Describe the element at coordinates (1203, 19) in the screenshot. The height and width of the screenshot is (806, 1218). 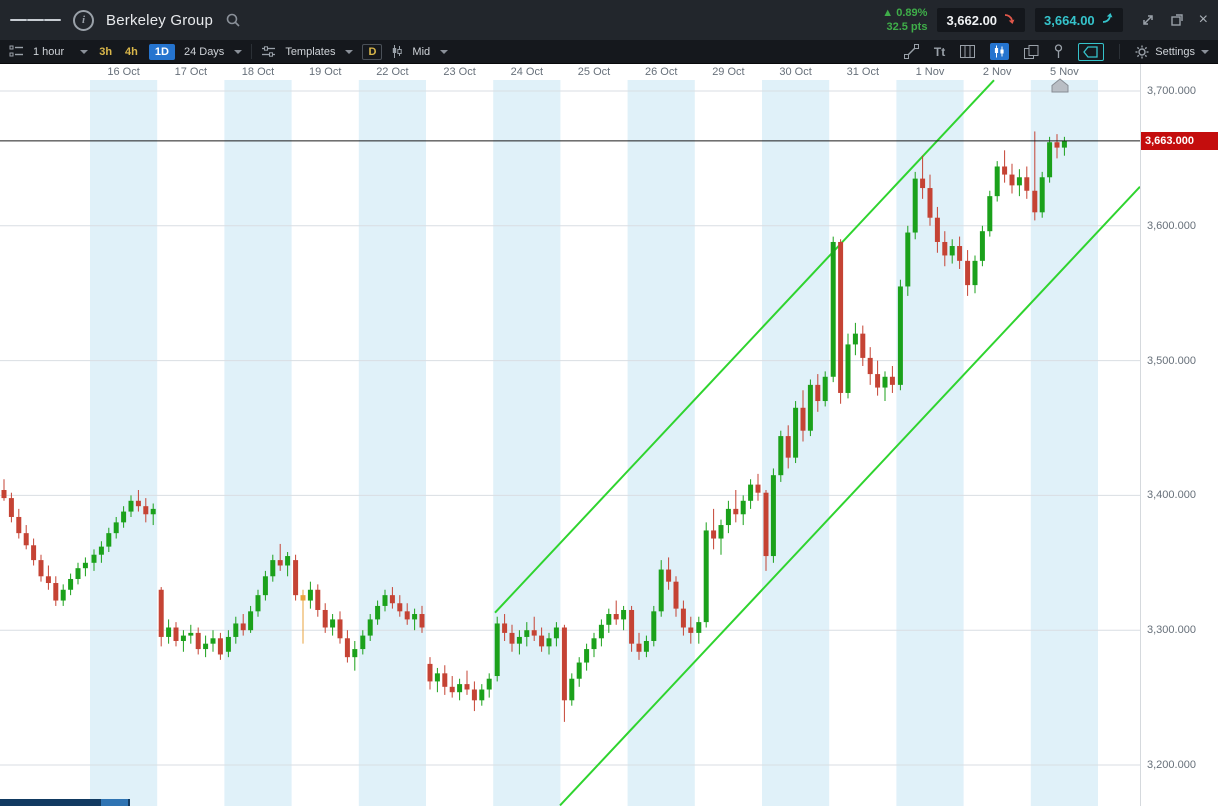
I see `close-icon: ×` at that location.